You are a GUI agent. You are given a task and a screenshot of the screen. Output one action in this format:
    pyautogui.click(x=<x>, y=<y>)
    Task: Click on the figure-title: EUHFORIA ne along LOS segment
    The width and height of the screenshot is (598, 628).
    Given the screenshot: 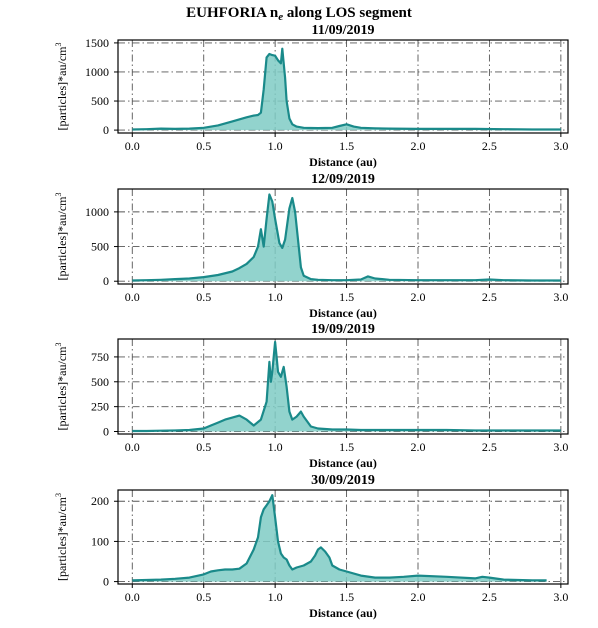 What is the action you would take?
    pyautogui.click(x=299, y=14)
    